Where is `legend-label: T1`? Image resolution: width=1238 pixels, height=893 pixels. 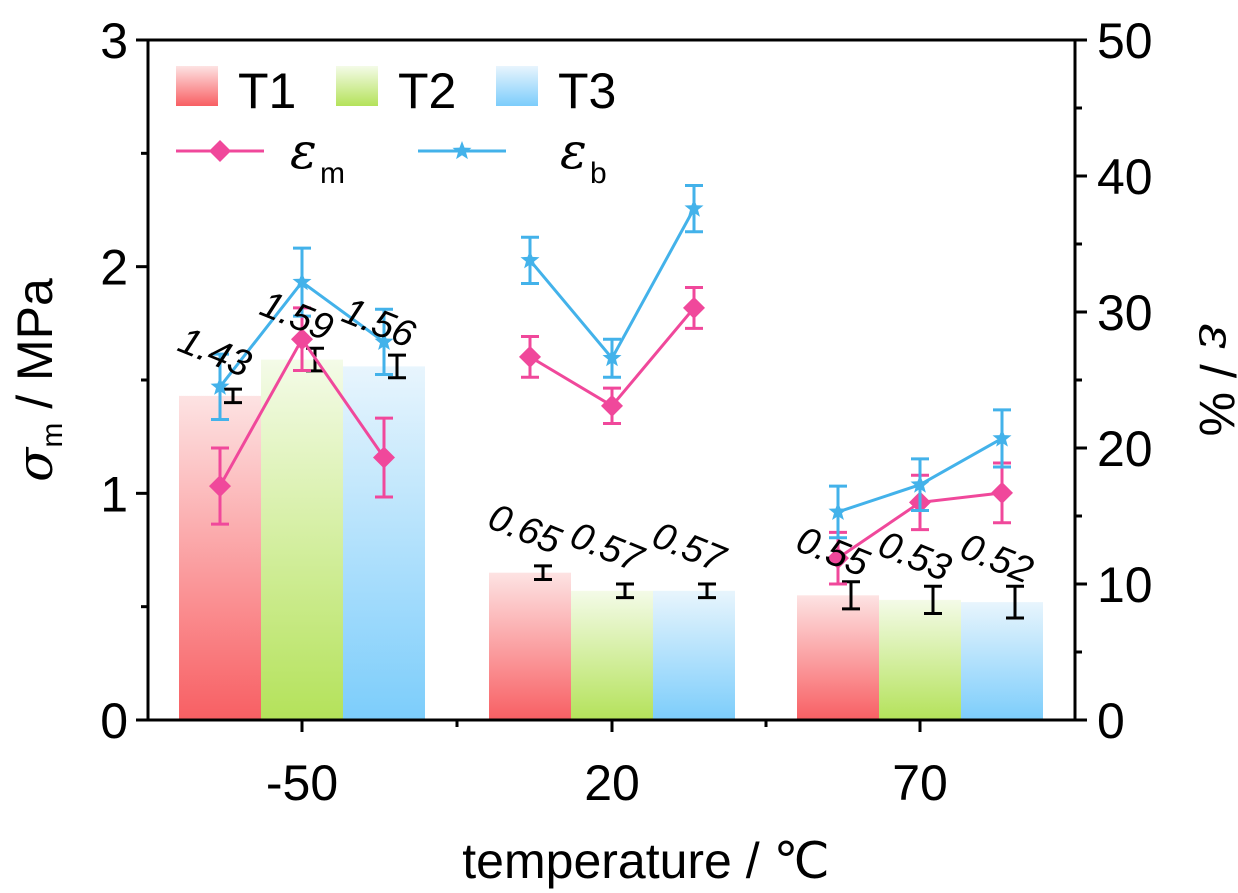
legend-label: T1 is located at coordinates (267, 91).